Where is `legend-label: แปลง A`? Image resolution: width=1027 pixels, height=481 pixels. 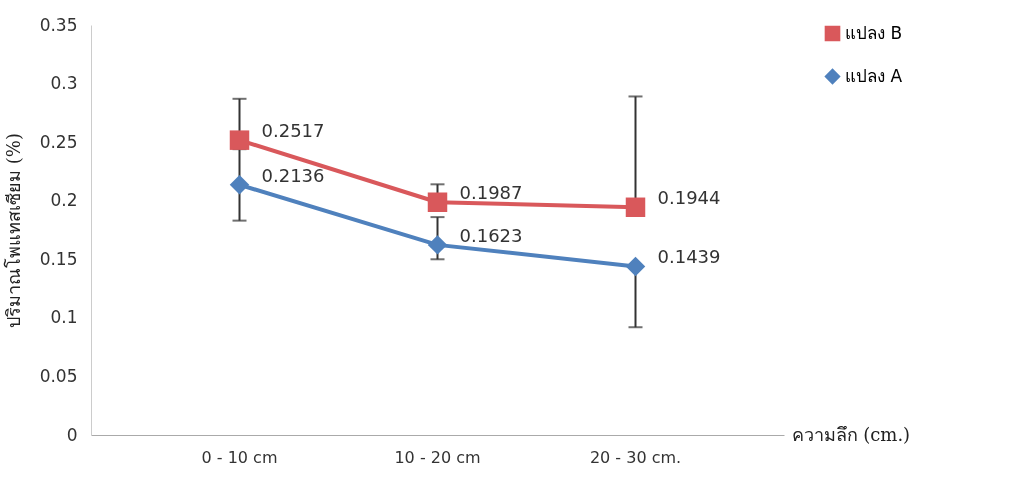
legend-label: แปลง A is located at coordinates (874, 75).